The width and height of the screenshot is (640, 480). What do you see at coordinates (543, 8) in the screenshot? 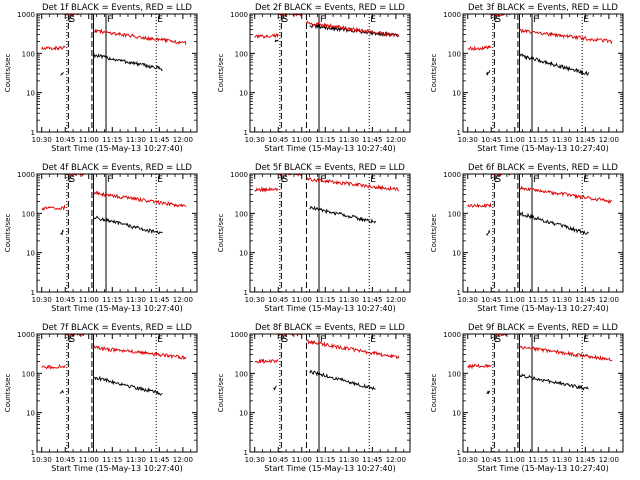
I see `chart-title: Det 3f BLACK = Events, RED = LLD` at bounding box center [543, 8].